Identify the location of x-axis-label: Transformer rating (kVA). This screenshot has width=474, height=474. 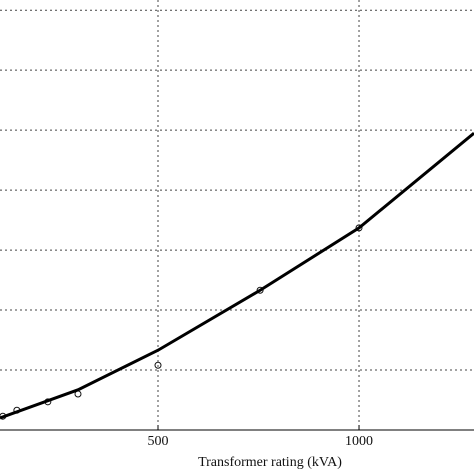
(270, 462).